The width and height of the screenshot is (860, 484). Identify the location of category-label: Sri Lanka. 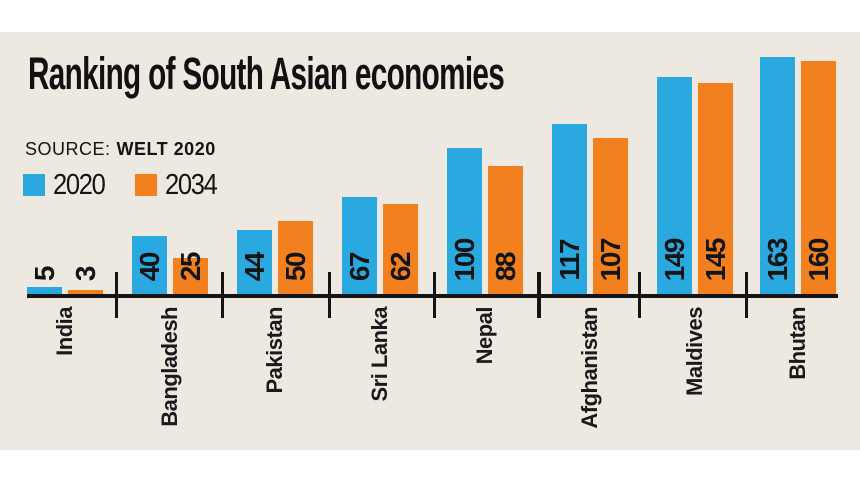
(379, 354).